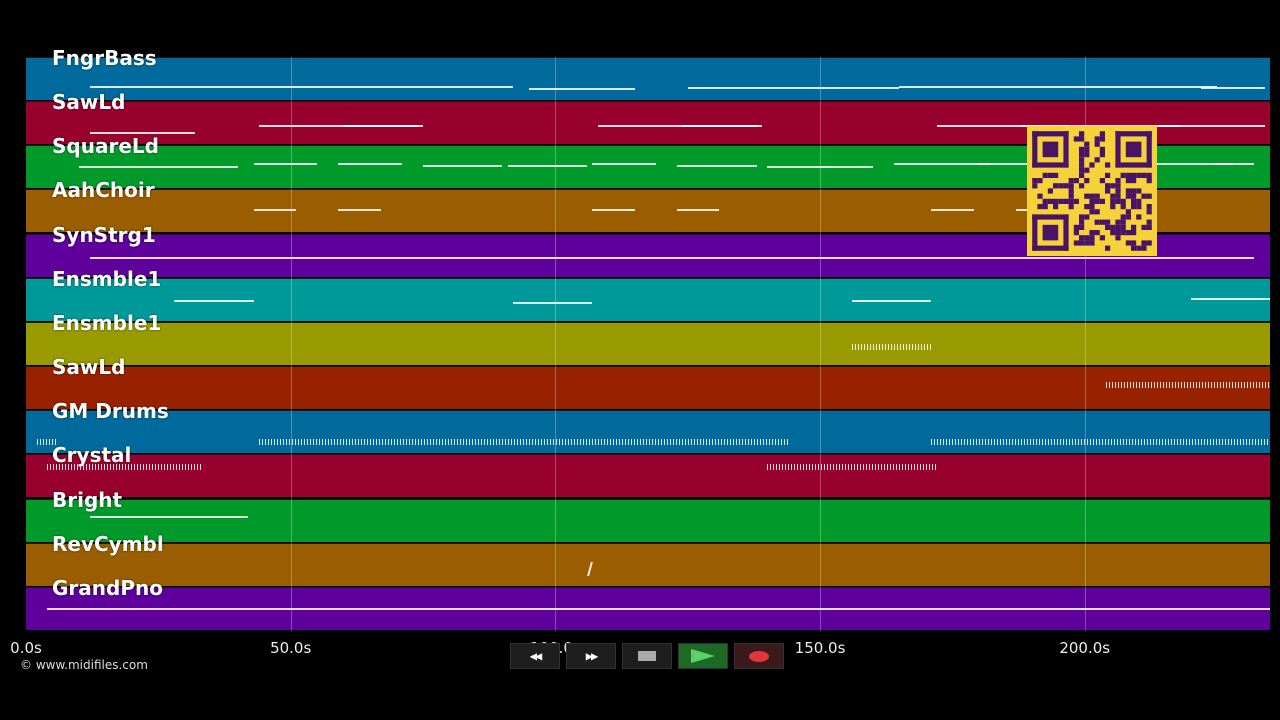 The height and width of the screenshot is (720, 1280). What do you see at coordinates (110, 411) in the screenshot?
I see `track-name-label: GM Drums` at bounding box center [110, 411].